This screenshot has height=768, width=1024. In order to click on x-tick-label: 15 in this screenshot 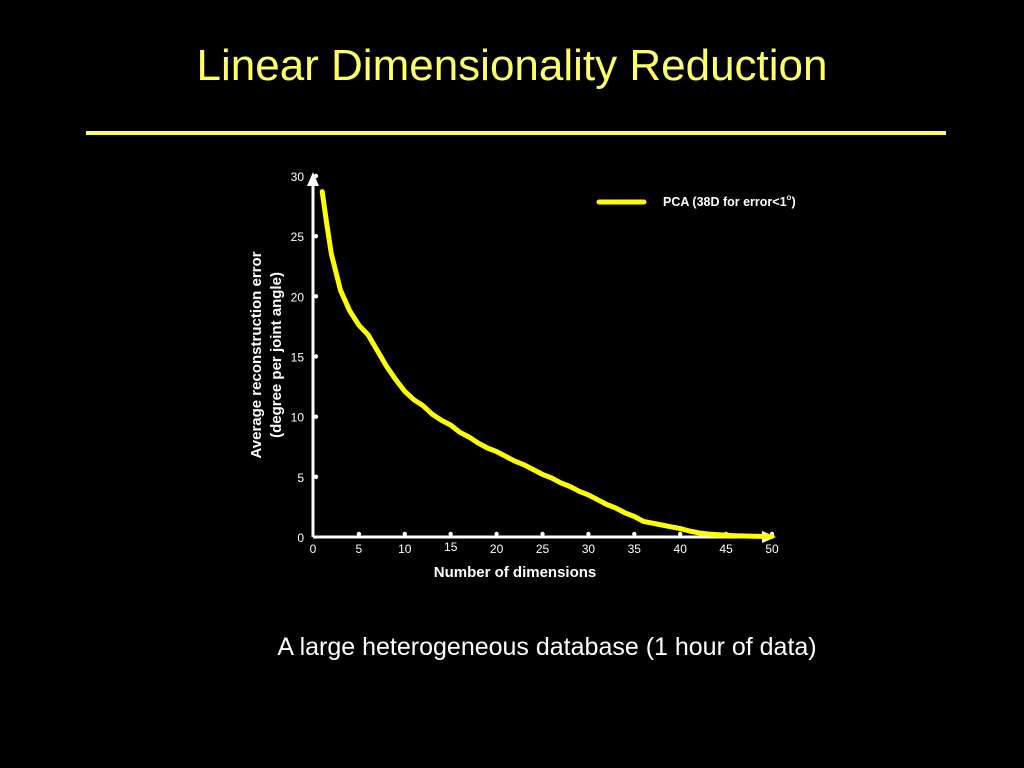, I will do `click(451, 547)`.